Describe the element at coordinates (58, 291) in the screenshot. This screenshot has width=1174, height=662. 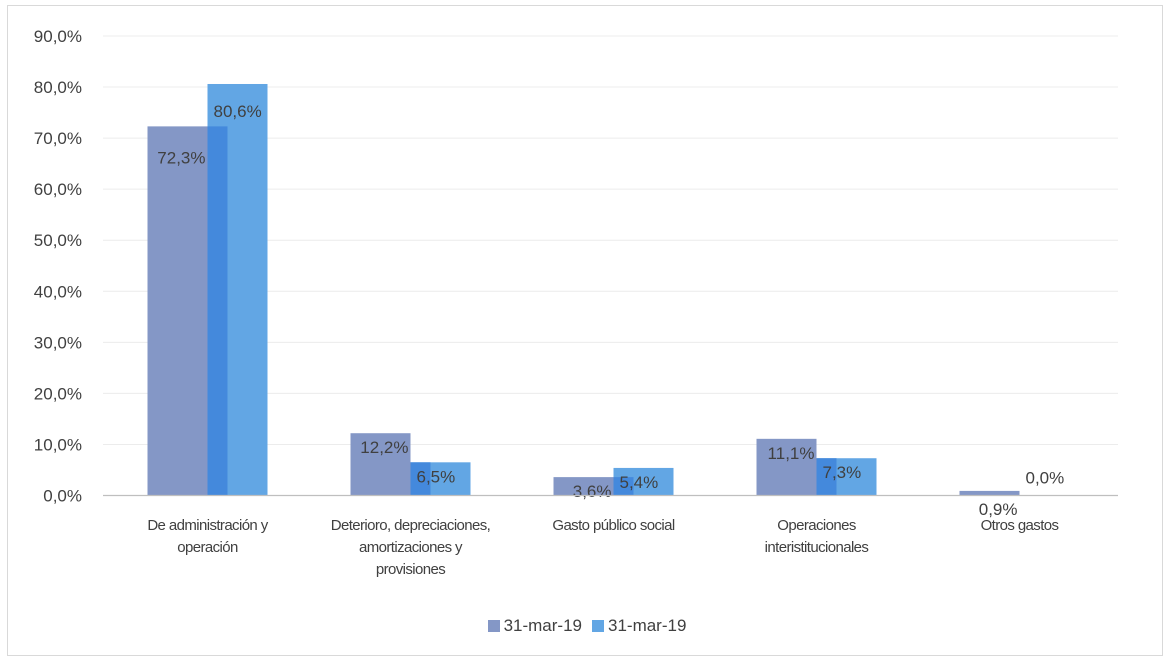
I see `y-tick-label: 40,0%` at that location.